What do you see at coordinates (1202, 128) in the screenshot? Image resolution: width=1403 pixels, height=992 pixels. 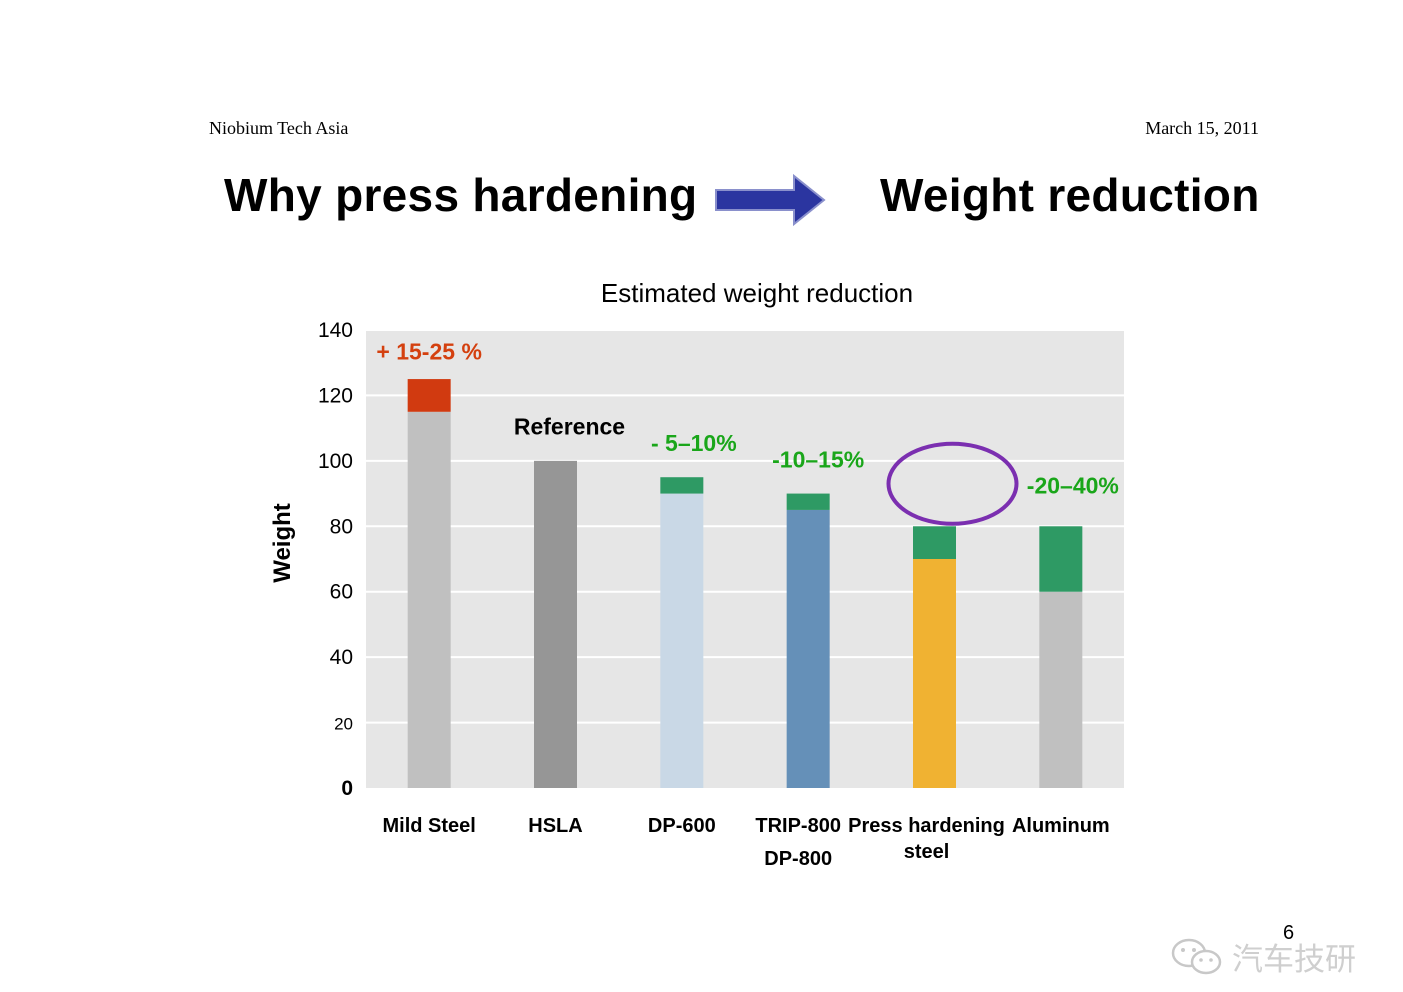 I see `header-date: March 15, 2011` at bounding box center [1202, 128].